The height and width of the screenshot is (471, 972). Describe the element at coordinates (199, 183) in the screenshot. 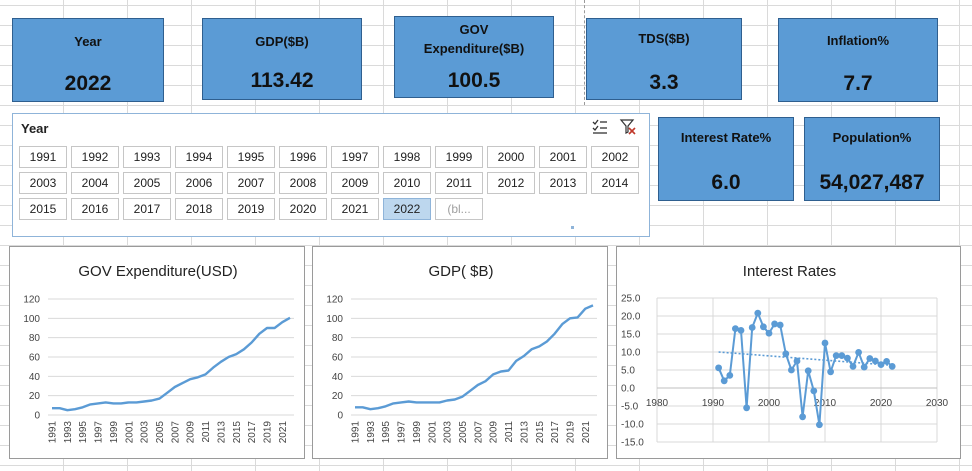

I see `slicer-item-2006: 2006` at that location.